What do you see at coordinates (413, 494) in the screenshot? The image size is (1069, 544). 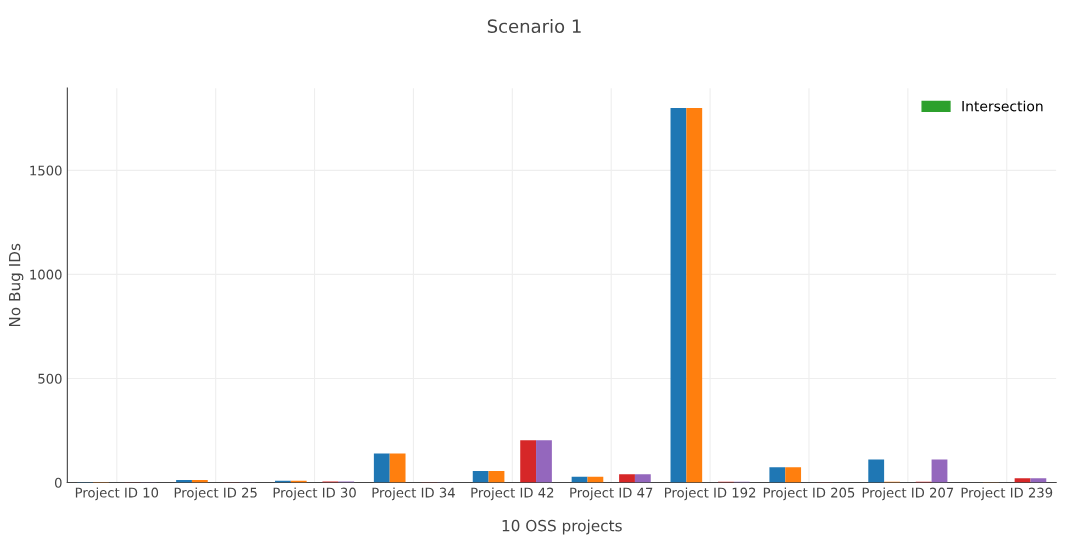 I see `x-tick-label: Project ID 34` at bounding box center [413, 494].